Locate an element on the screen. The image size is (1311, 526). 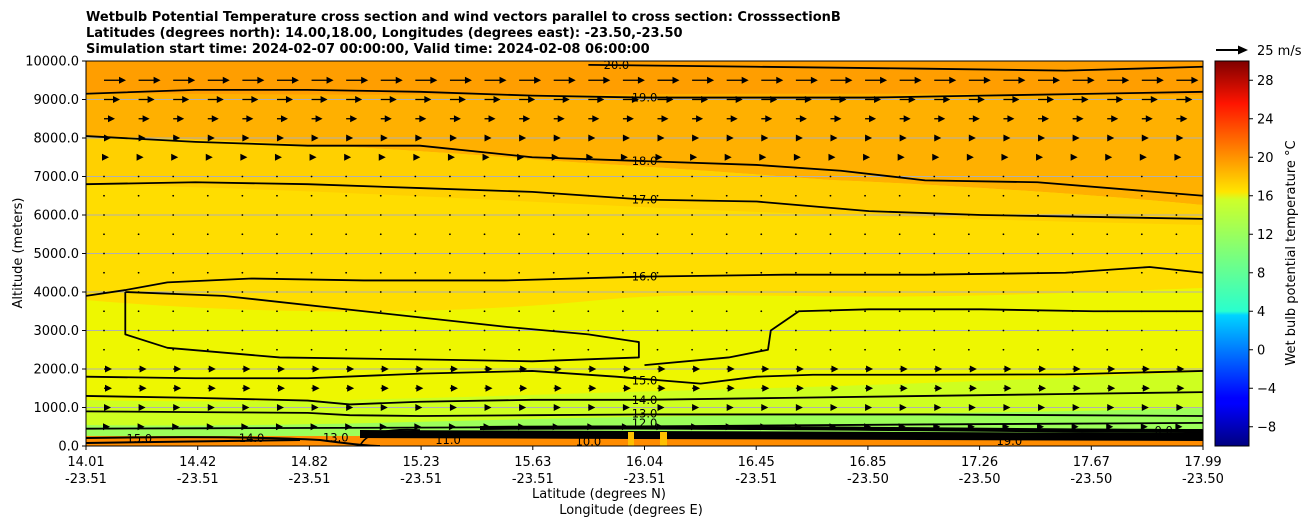
contour-line is located at coordinates (644, 166).